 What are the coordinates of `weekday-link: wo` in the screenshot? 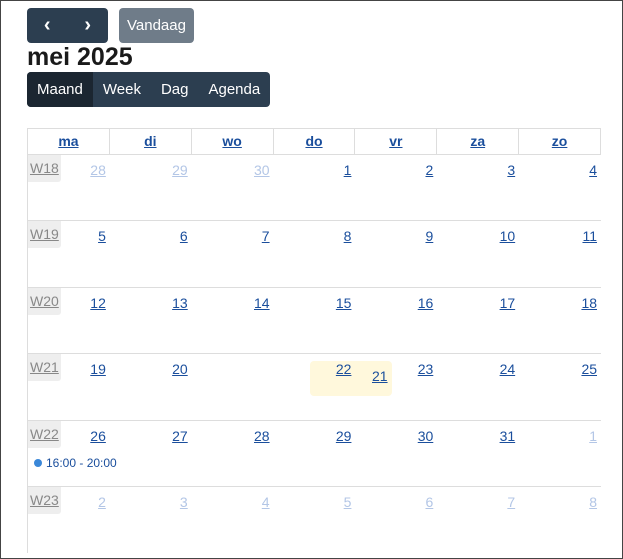 It's located at (232, 141).